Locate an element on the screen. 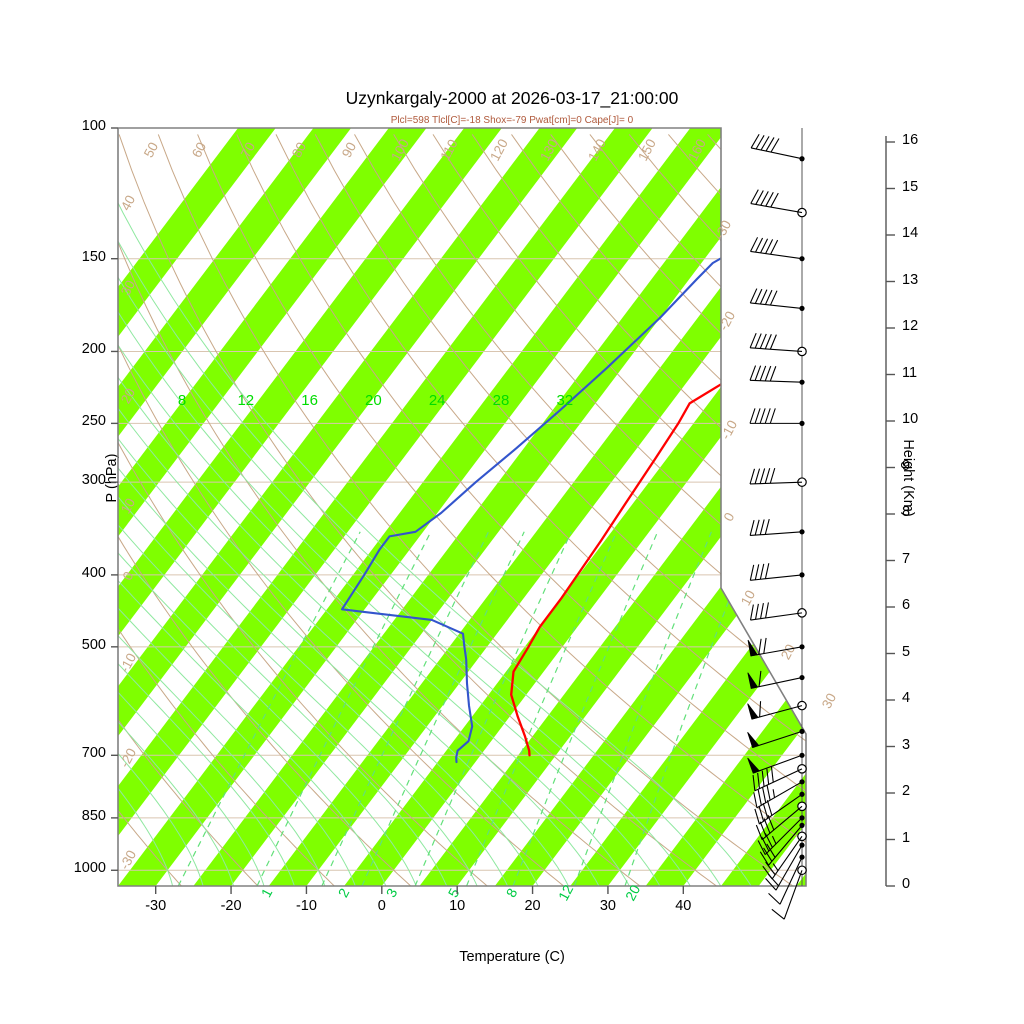 This screenshot has width=1024, height=1024. pressure-tick-150: 150 is located at coordinates (93, 256).